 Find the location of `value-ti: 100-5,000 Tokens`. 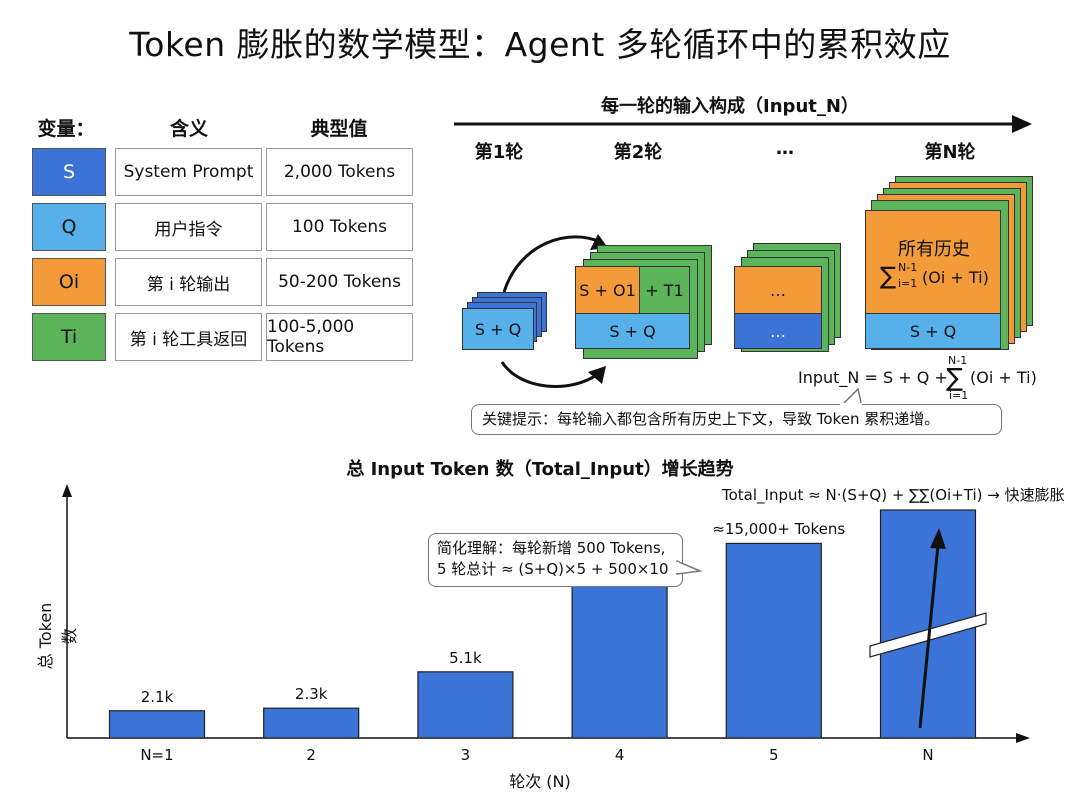

value-ti: 100-5,000 Tokens is located at coordinates (339, 337).